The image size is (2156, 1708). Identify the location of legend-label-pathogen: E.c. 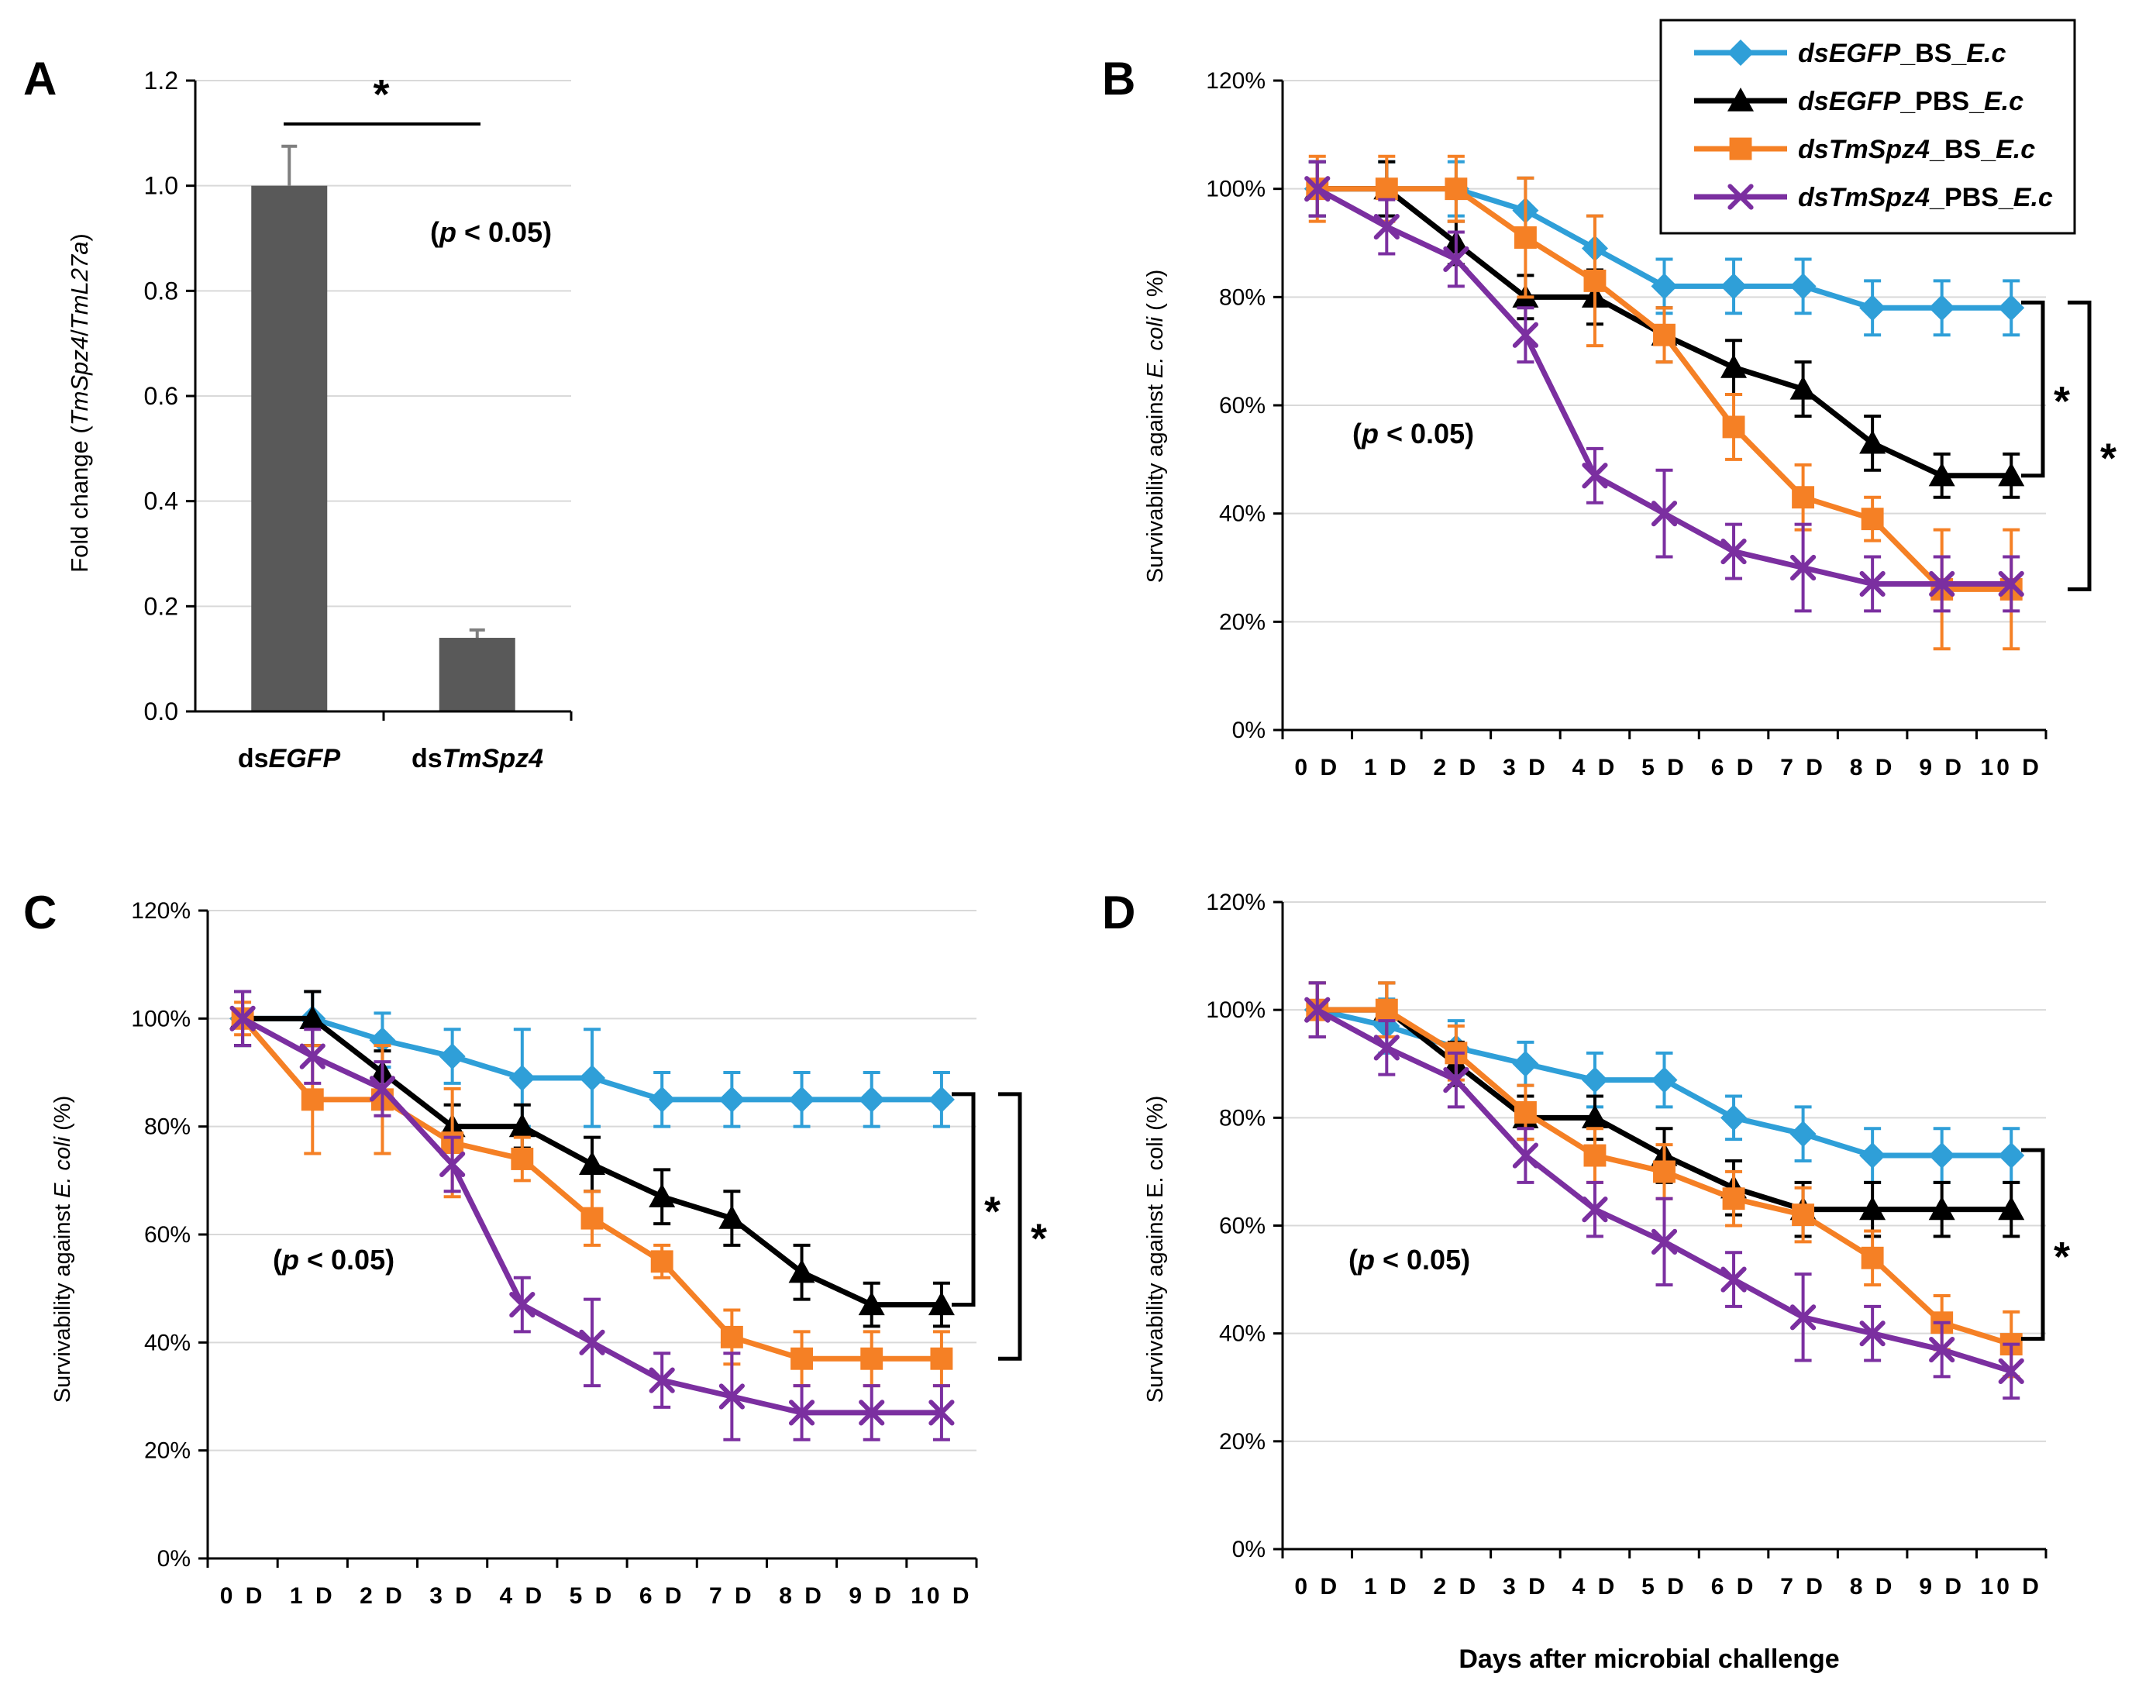
(2003, 102).